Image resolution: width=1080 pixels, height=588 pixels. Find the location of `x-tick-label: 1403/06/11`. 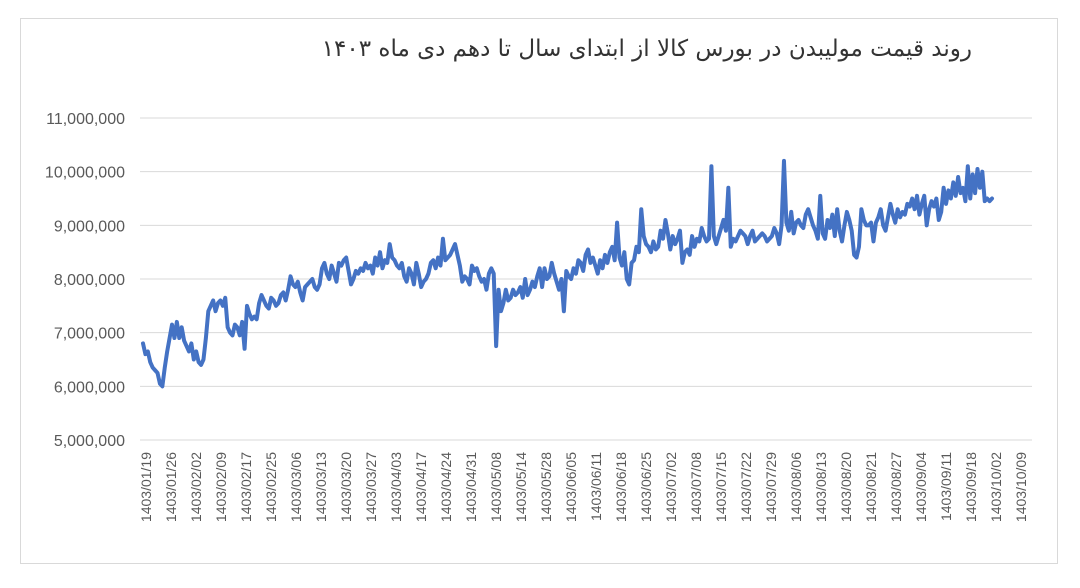

x-tick-label: 1403/06/11 is located at coordinates (596, 486).